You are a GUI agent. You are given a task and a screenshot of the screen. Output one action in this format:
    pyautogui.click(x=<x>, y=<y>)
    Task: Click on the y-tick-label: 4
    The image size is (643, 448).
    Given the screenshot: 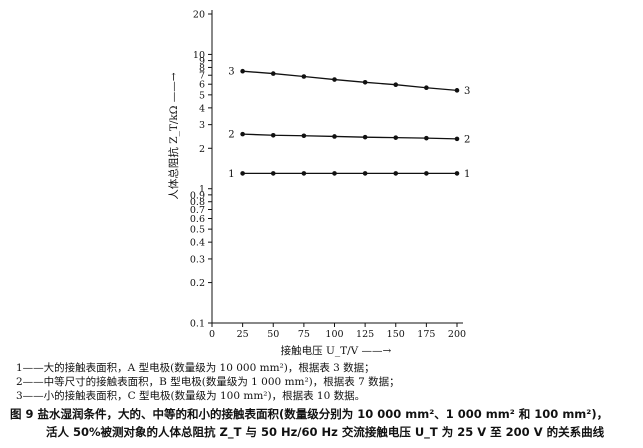 What is the action you would take?
    pyautogui.click(x=202, y=108)
    